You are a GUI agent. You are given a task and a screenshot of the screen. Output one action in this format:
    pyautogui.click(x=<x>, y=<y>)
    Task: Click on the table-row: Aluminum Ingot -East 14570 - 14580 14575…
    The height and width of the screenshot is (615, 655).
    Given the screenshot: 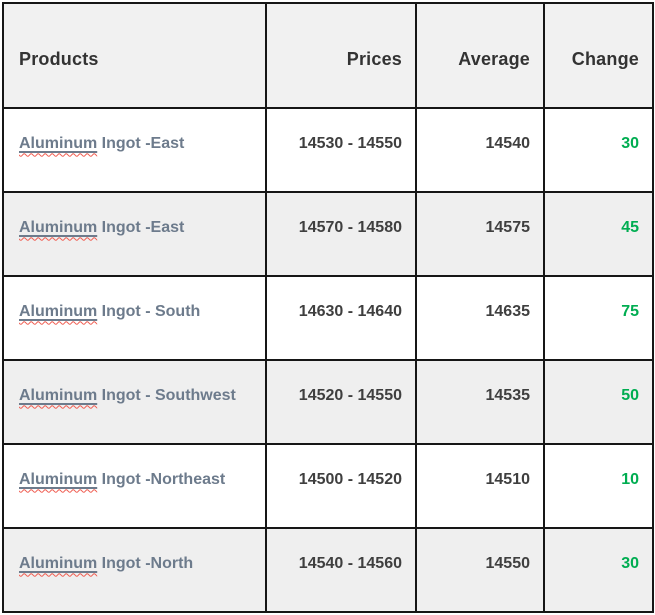 What is the action you would take?
    pyautogui.click(x=328, y=234)
    